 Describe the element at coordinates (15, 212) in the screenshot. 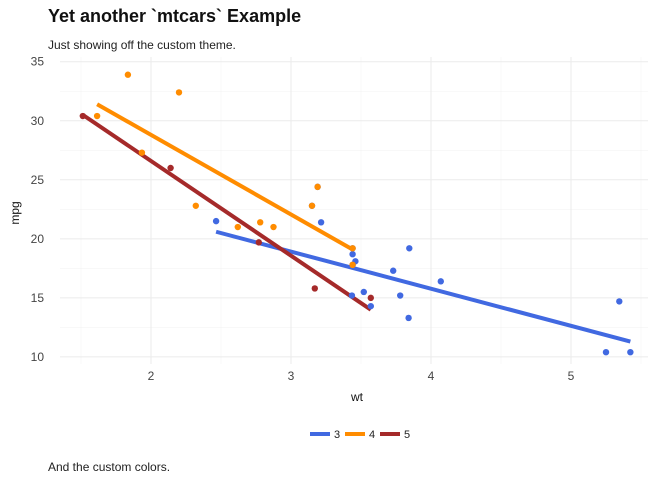

I see `y-axis-label: mpg` at that location.